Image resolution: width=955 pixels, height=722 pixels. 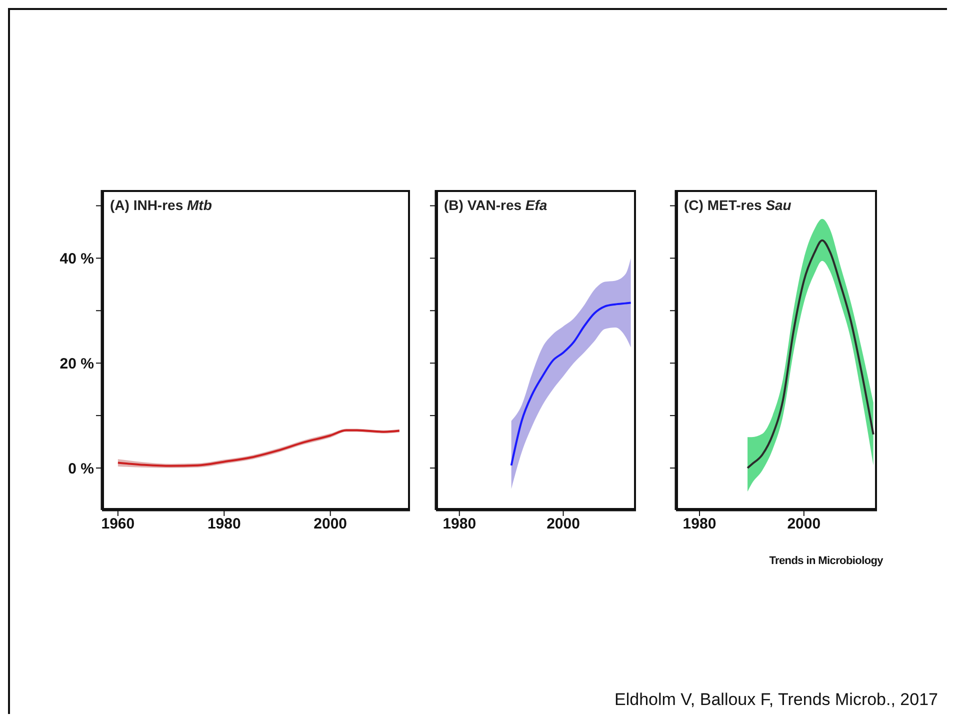 What do you see at coordinates (776, 700) in the screenshot?
I see `text: Eldholm V, Balloux F, Trends Microb., 2017` at bounding box center [776, 700].